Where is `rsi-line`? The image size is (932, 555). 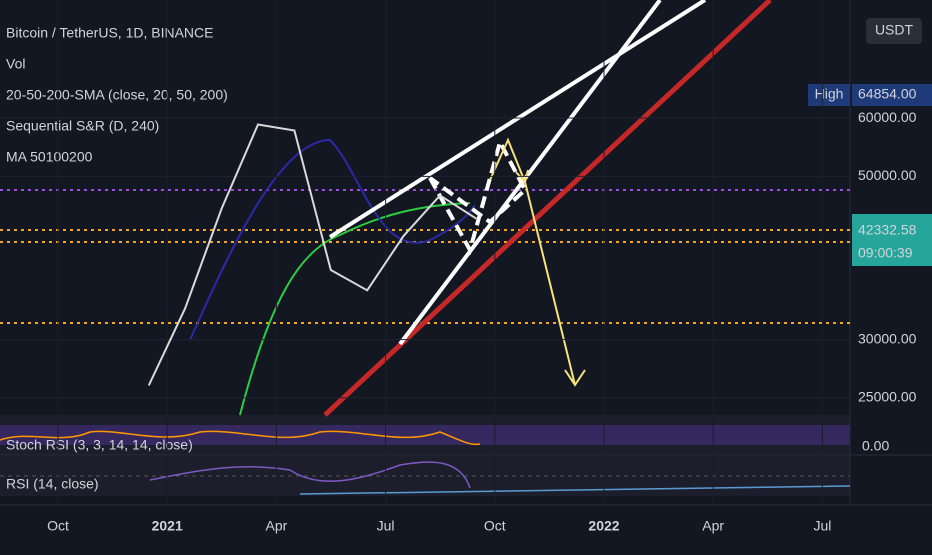 rsi-line is located at coordinates (310, 475).